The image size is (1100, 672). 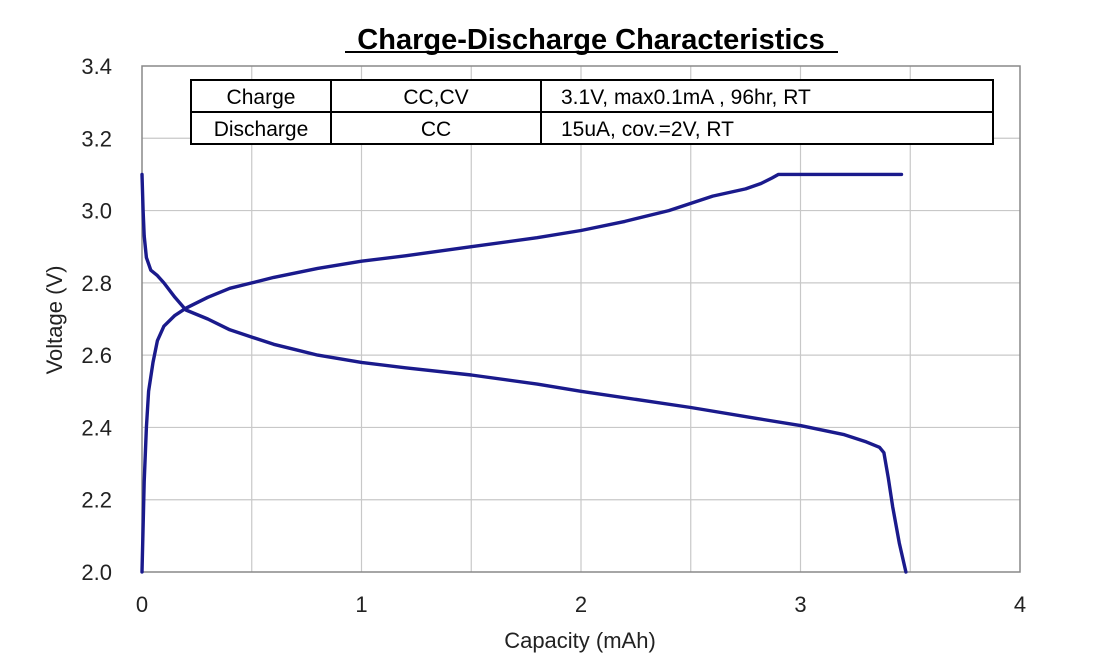 I want to click on y-tick-label: 3.4, so click(x=96, y=66).